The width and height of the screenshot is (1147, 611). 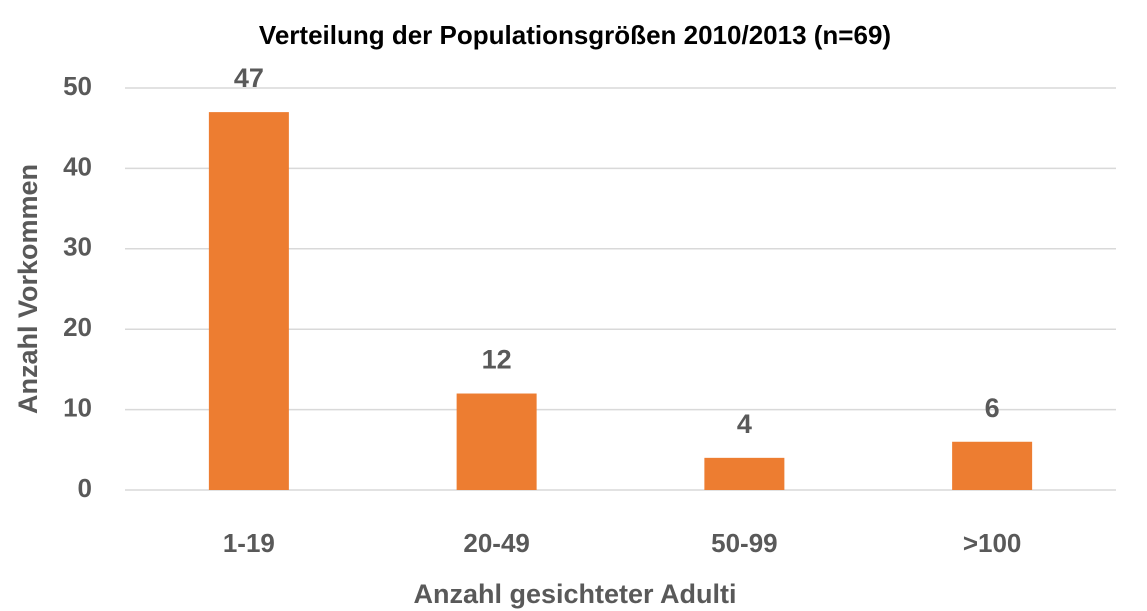 What do you see at coordinates (249, 78) in the screenshot?
I see `data-label: 47` at bounding box center [249, 78].